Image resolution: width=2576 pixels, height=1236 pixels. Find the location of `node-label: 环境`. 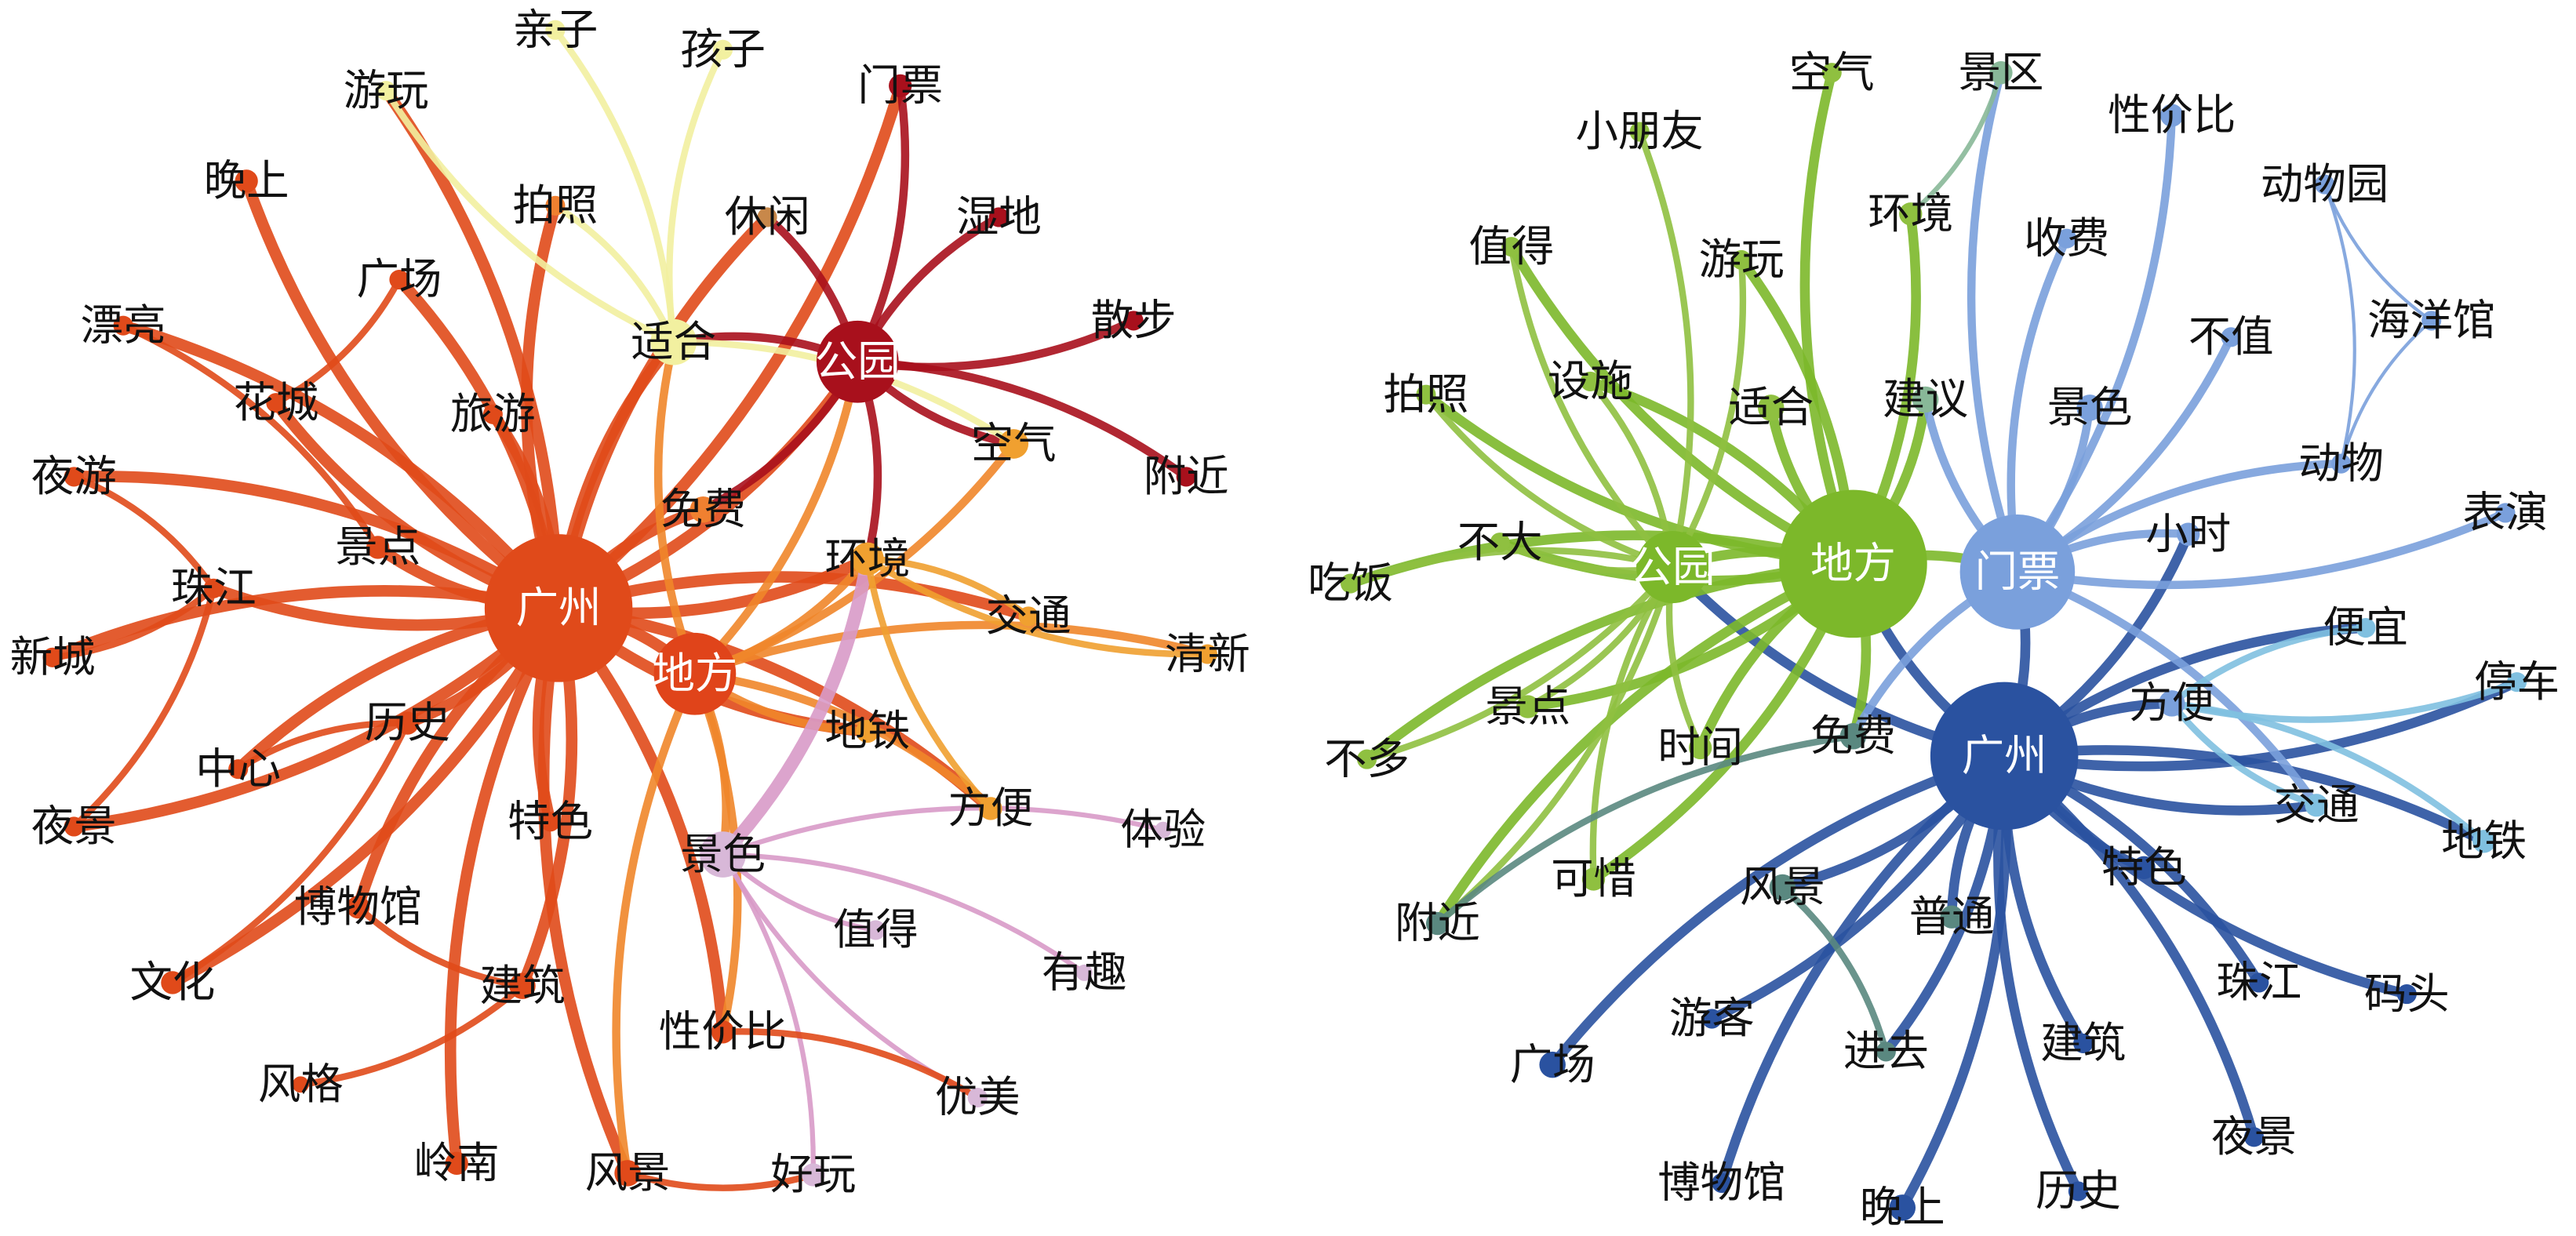

node-label: 环境 is located at coordinates (1910, 213).